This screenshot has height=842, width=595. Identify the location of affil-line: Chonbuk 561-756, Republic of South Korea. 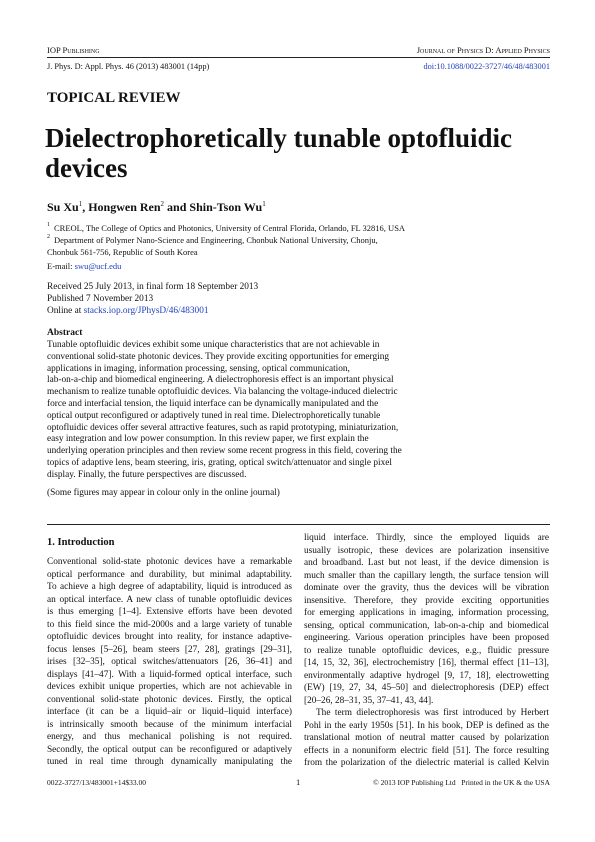
(122, 252).